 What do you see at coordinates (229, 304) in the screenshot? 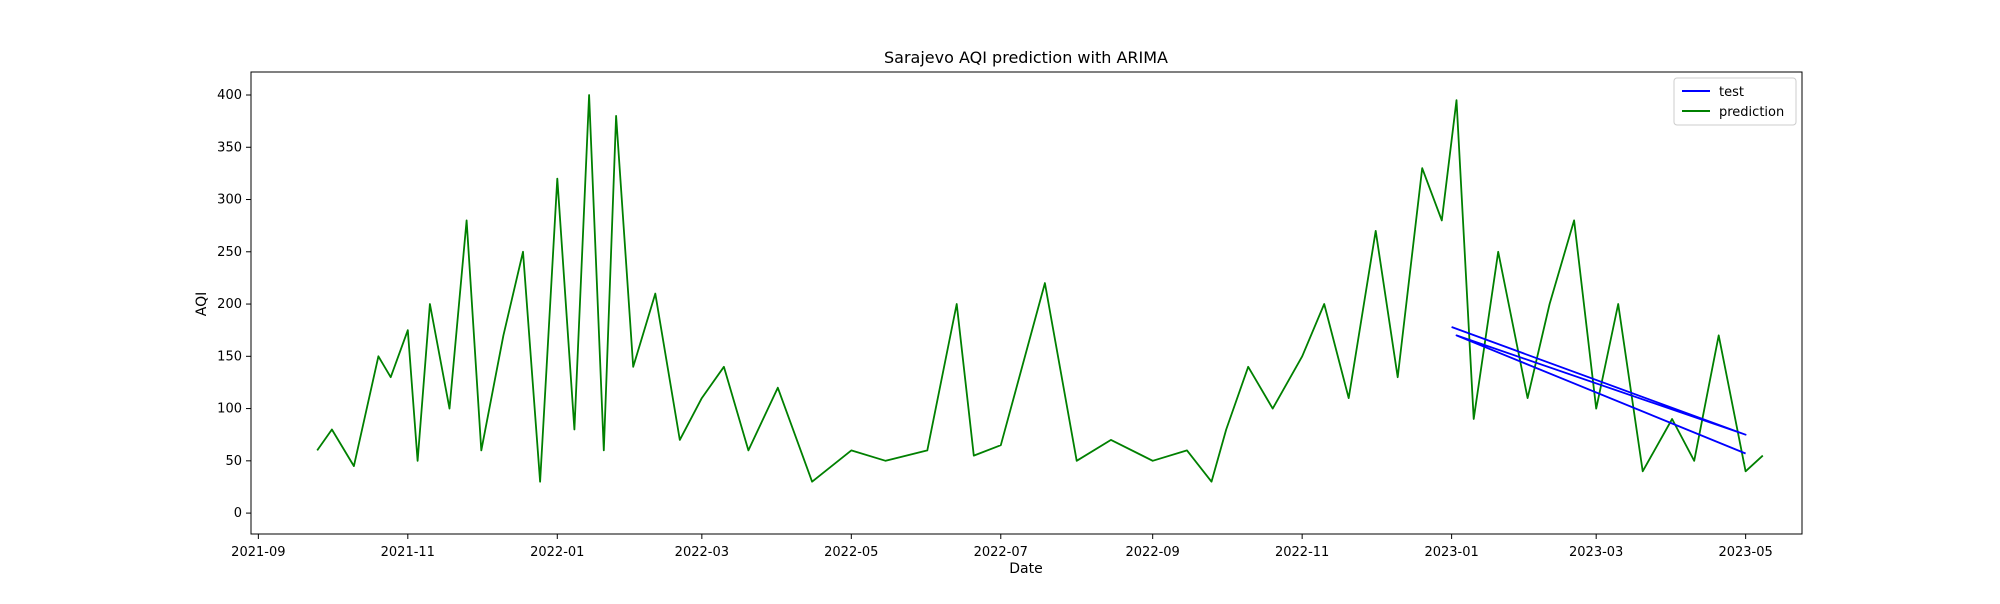
I see `y-tick-label: 200` at bounding box center [229, 304].